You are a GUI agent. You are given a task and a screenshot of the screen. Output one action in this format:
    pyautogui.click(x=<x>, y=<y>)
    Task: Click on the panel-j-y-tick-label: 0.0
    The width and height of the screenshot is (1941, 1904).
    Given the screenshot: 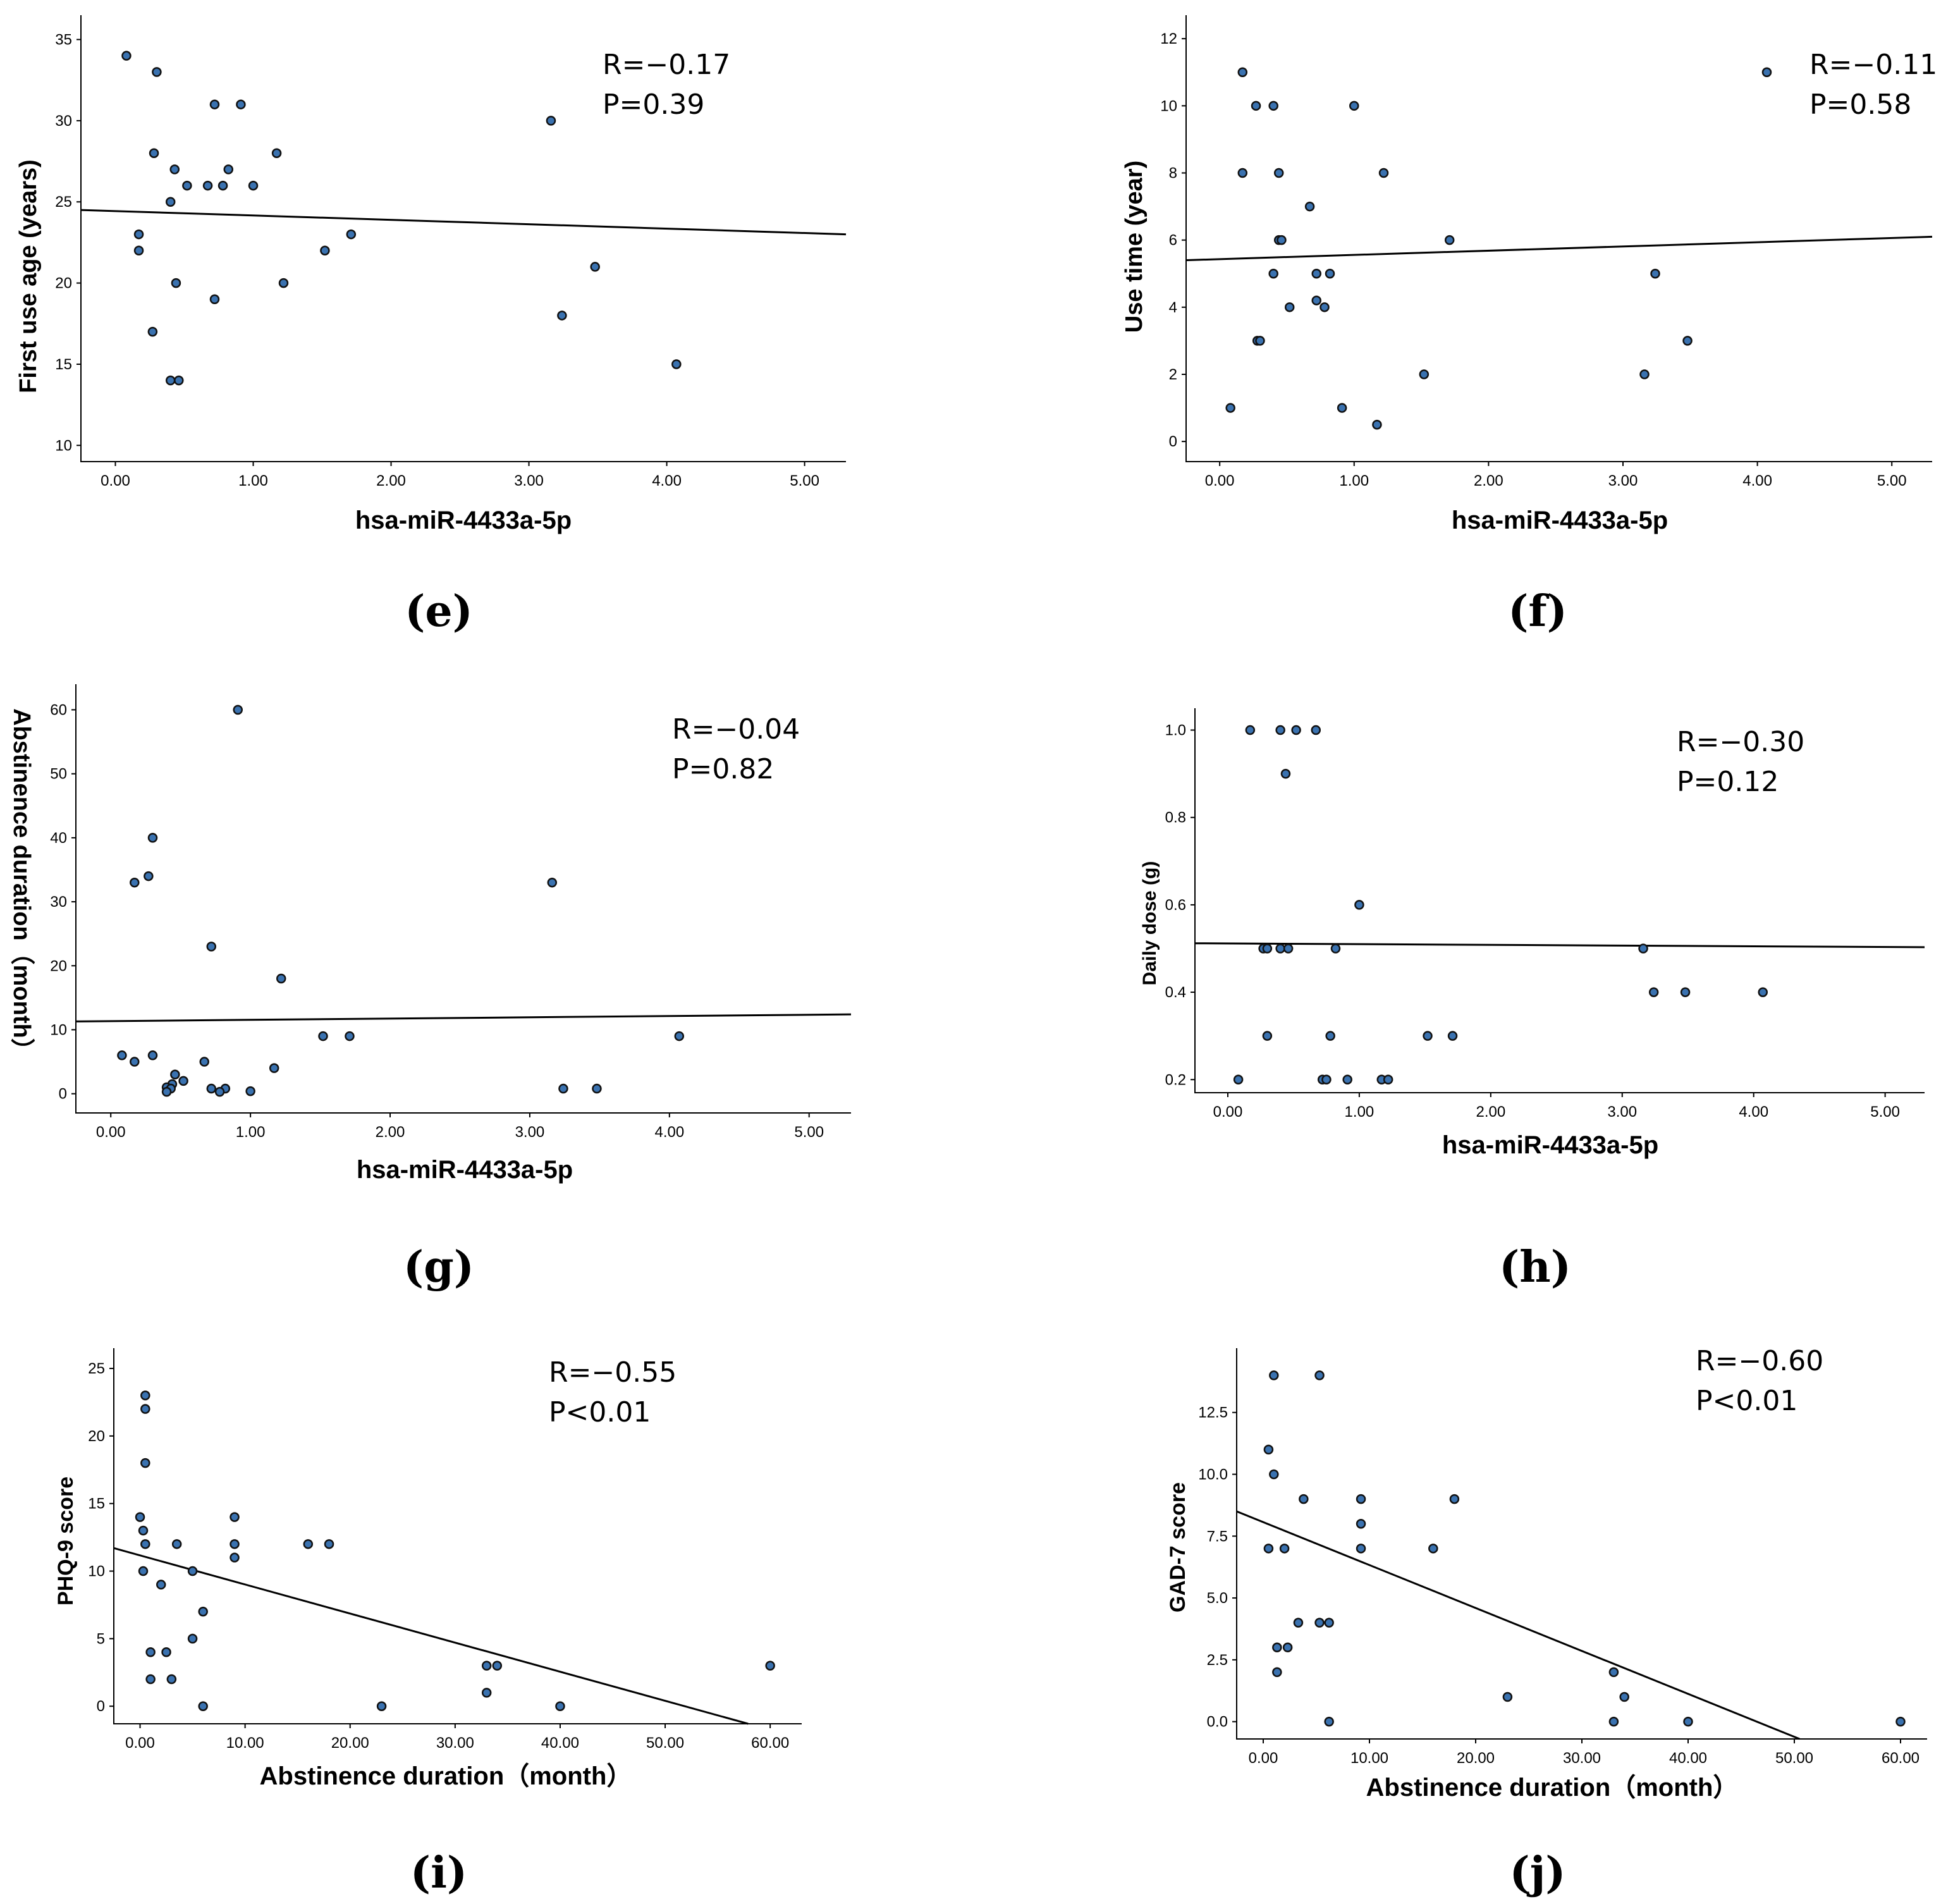 What is the action you would take?
    pyautogui.click(x=1217, y=1722)
    